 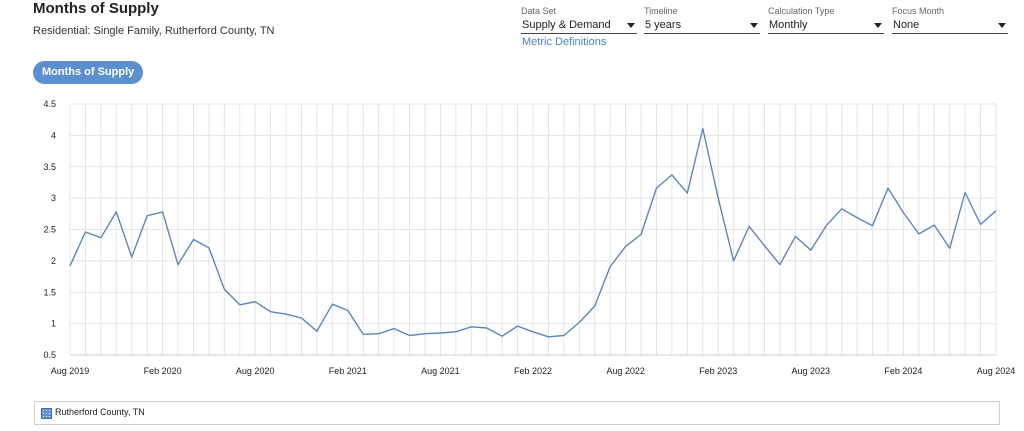 What do you see at coordinates (70, 371) in the screenshot?
I see `x-tick-label: Aug 2019` at bounding box center [70, 371].